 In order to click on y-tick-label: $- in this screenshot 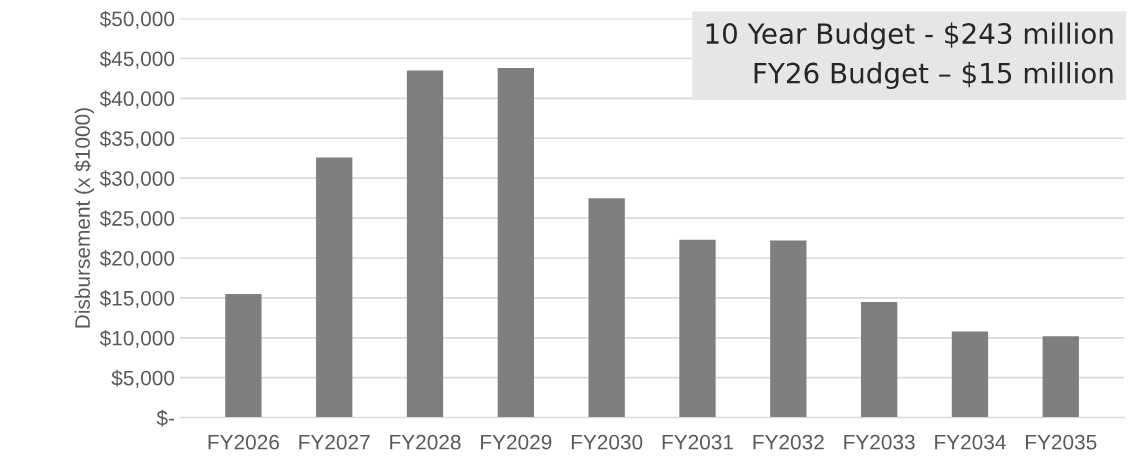, I will do `click(165, 418)`.